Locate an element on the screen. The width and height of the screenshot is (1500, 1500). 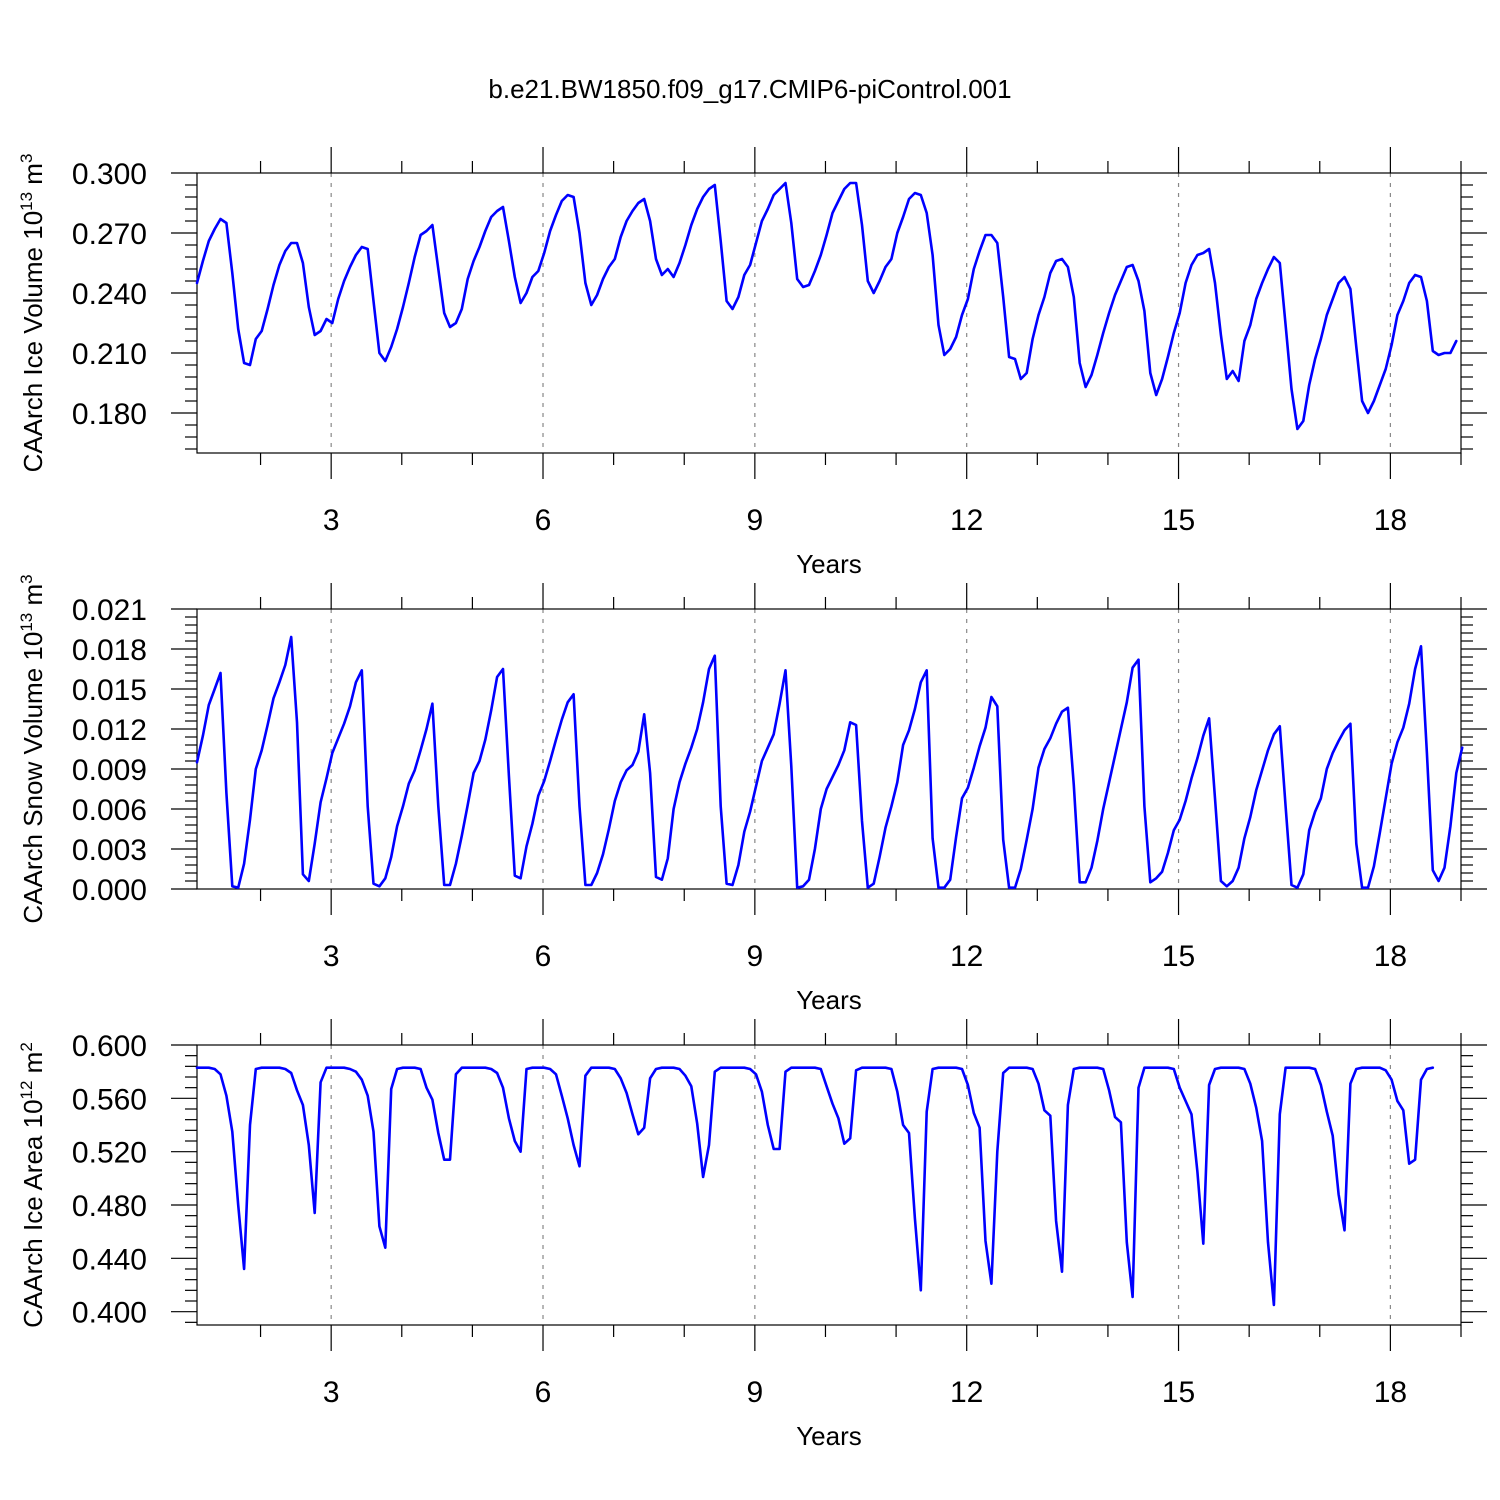
y-tick-label: 0.520 is located at coordinates (109, 1153).